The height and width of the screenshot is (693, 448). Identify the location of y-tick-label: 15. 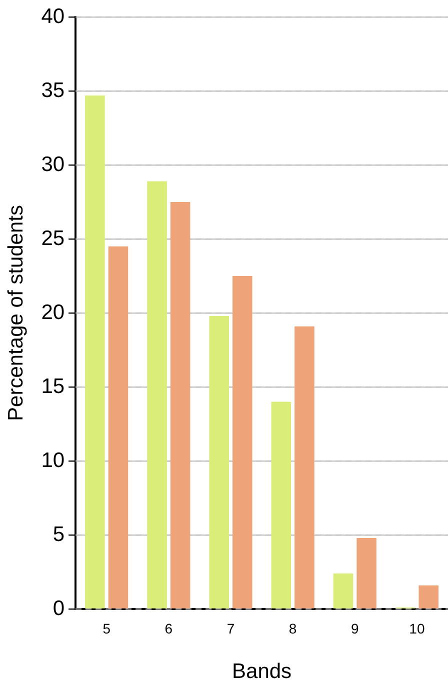
(53, 386).